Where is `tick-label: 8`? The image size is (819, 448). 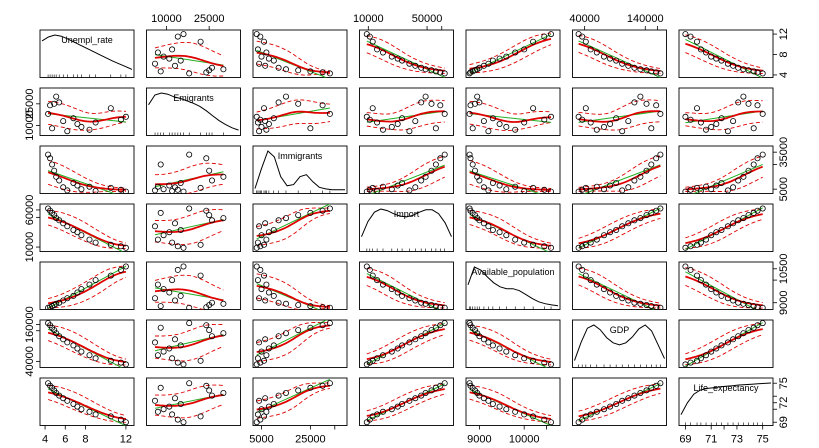
tick-label: 8 is located at coordinates (85, 440).